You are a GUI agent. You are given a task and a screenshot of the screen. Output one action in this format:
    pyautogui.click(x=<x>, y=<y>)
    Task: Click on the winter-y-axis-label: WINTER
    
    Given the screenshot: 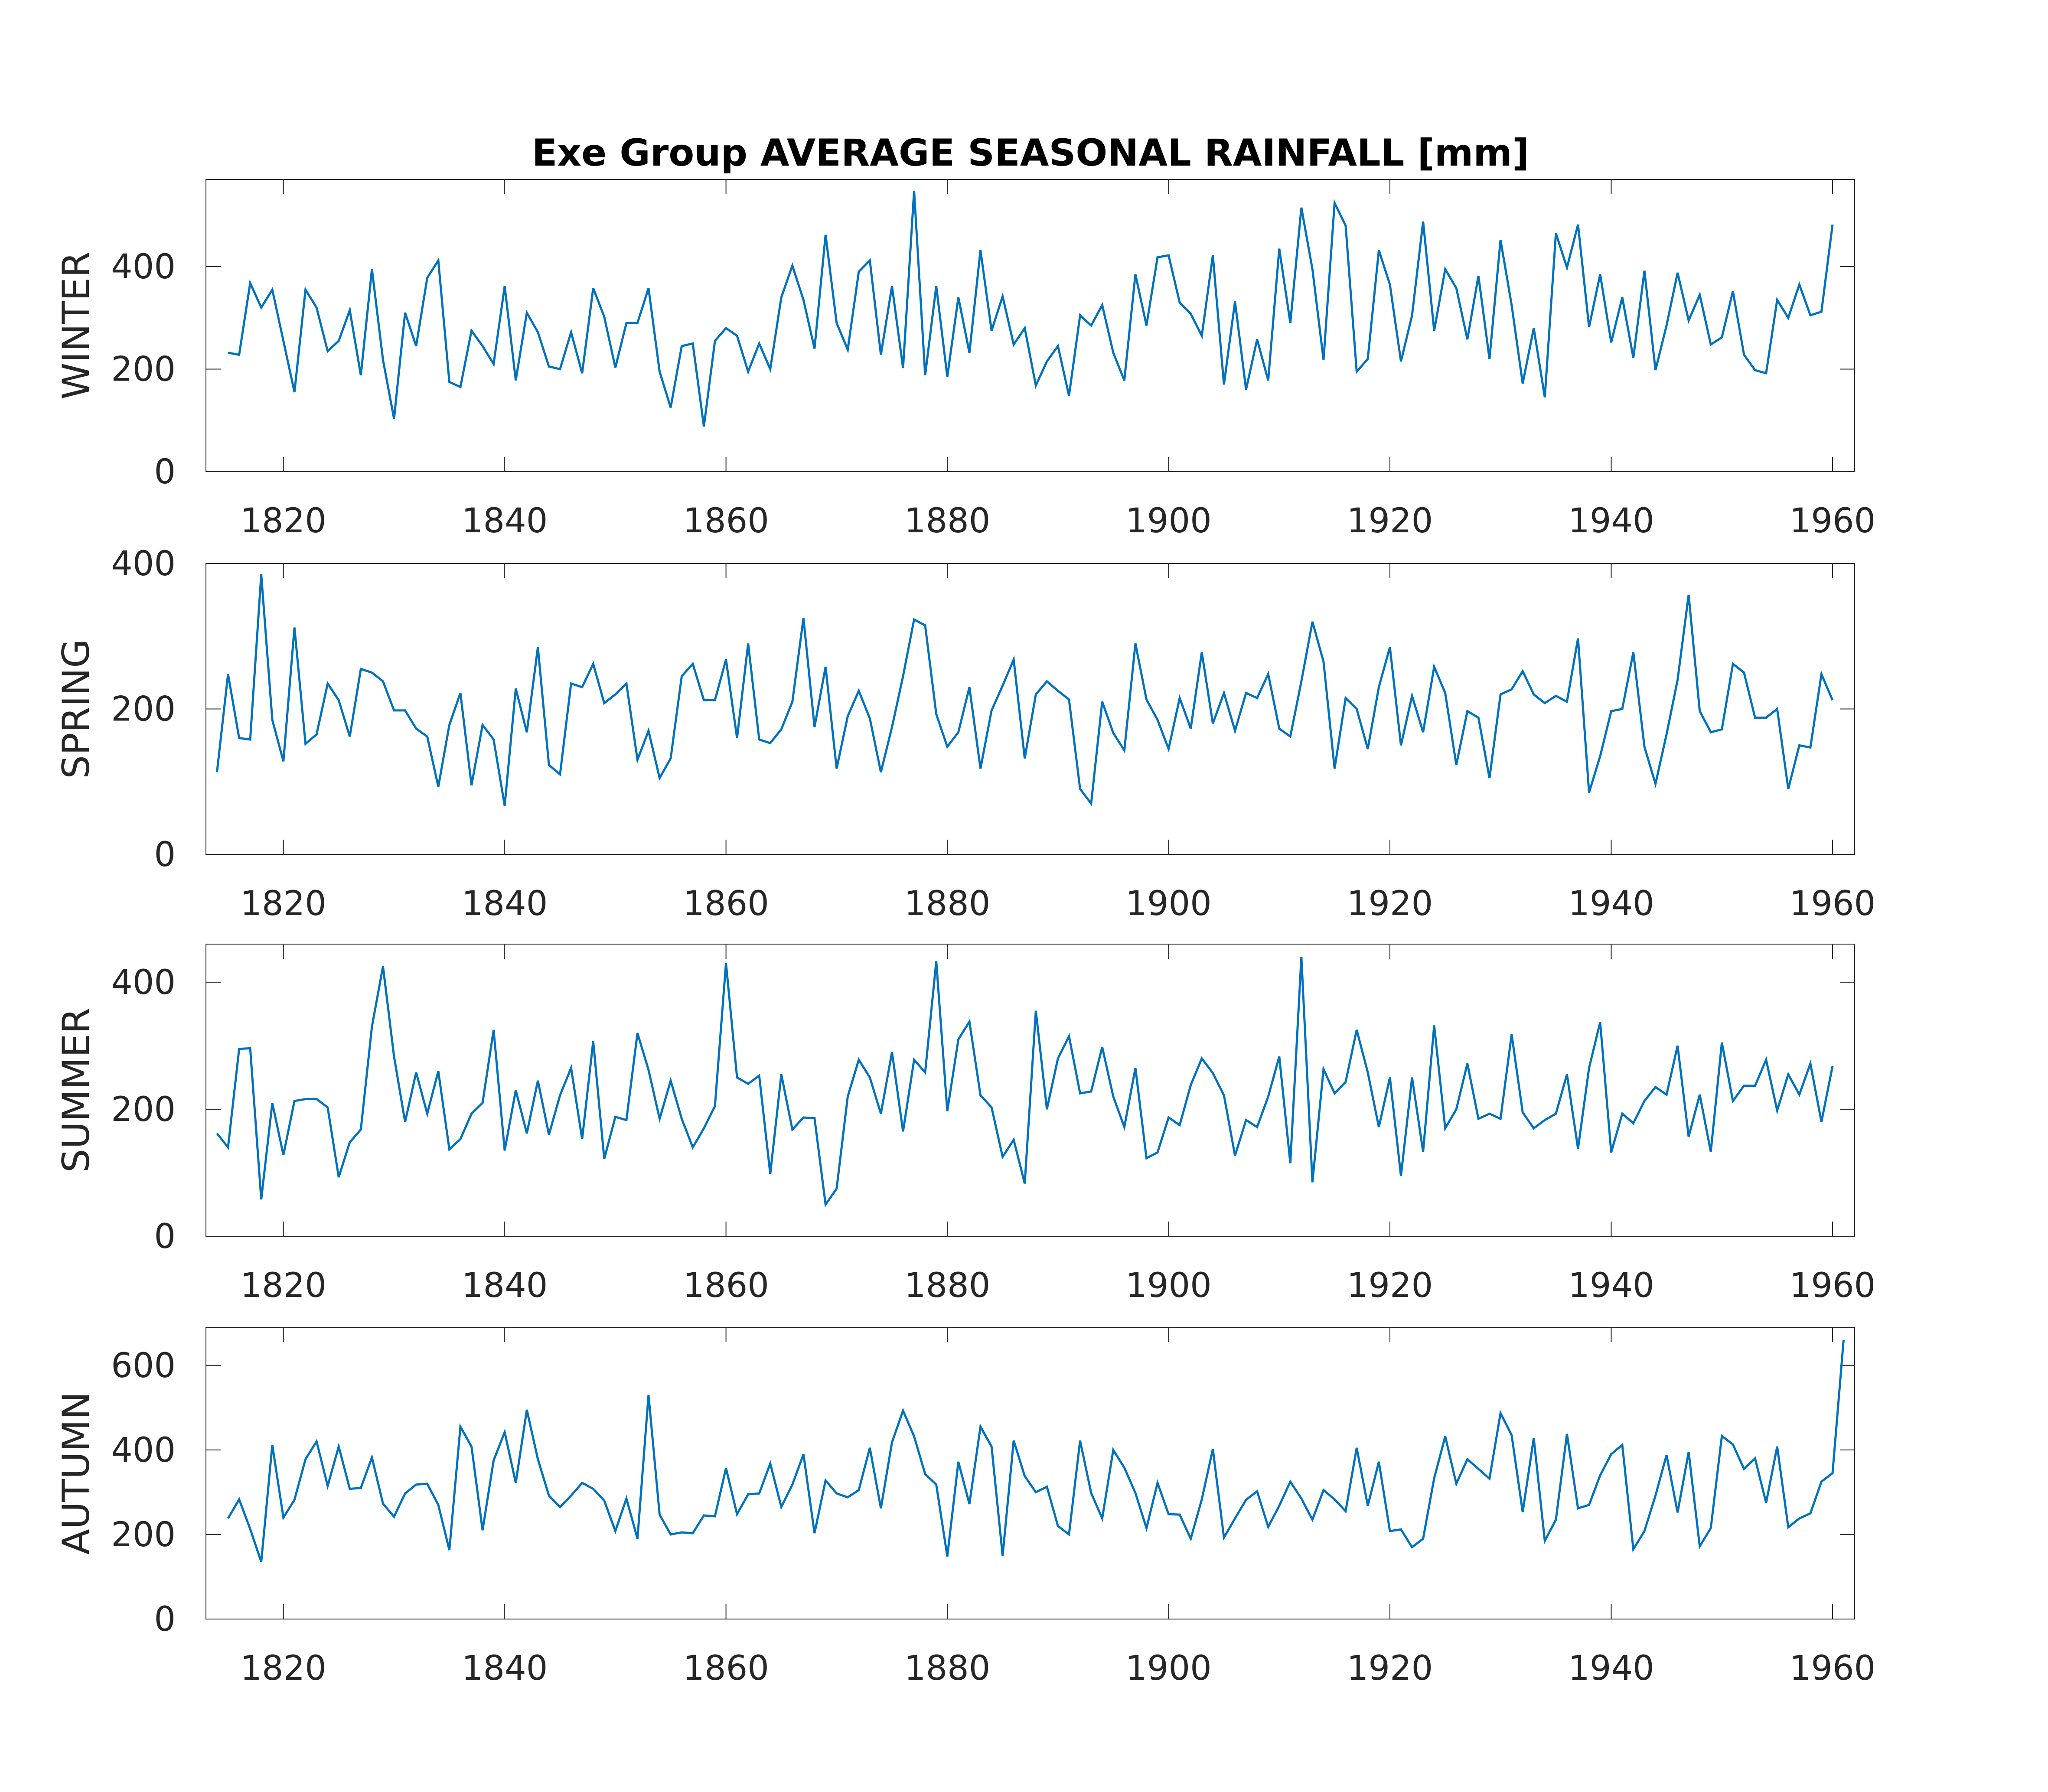 What is the action you would take?
    pyautogui.click(x=76, y=325)
    